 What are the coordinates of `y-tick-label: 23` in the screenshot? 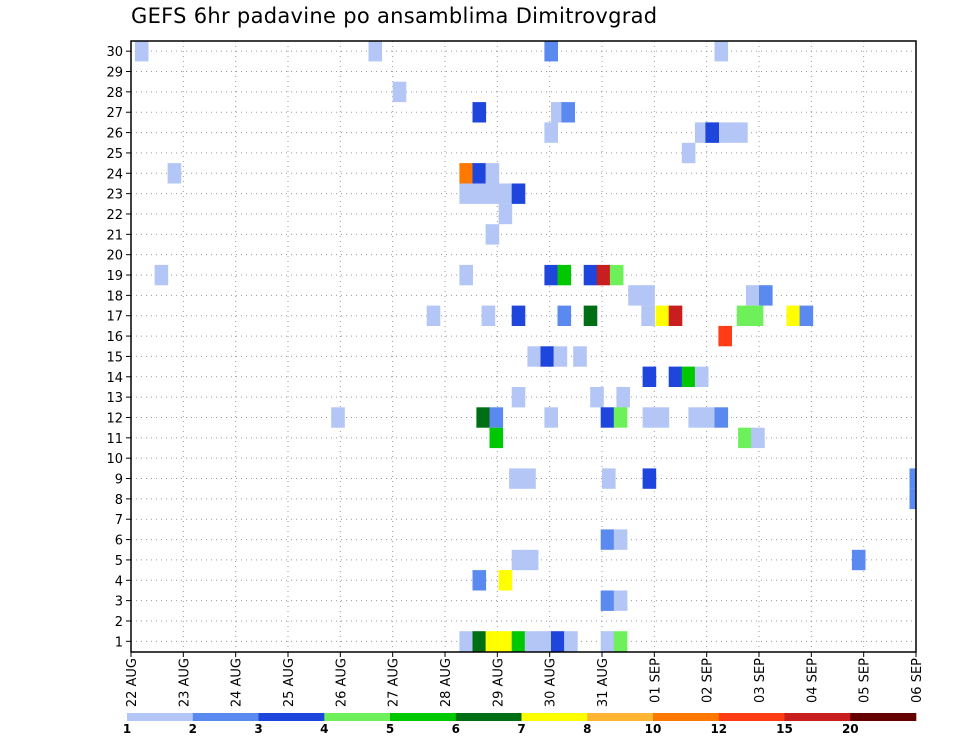 It's located at (114, 195).